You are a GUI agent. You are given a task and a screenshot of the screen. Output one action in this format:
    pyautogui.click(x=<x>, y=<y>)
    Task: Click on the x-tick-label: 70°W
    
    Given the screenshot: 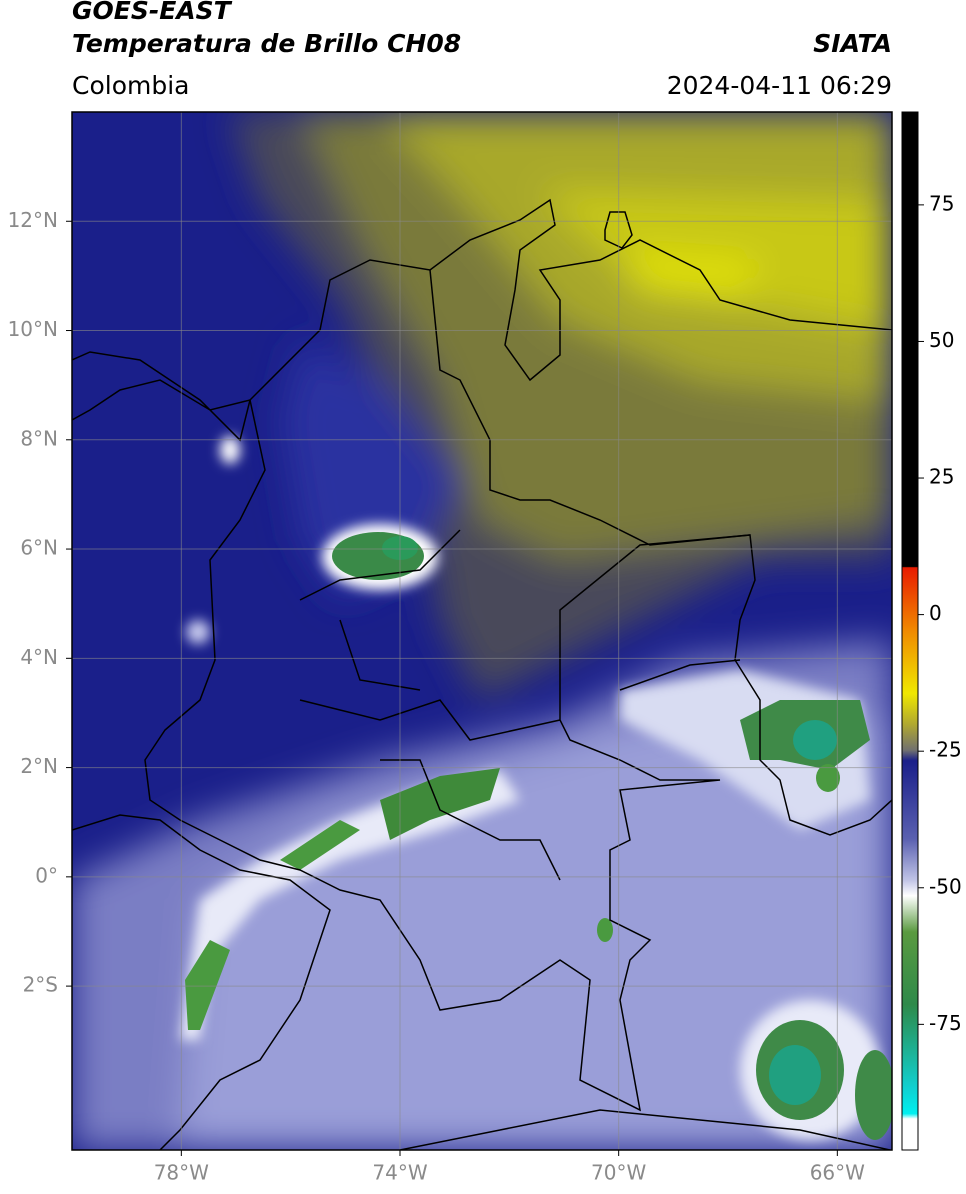 What is the action you would take?
    pyautogui.click(x=618, y=1173)
    